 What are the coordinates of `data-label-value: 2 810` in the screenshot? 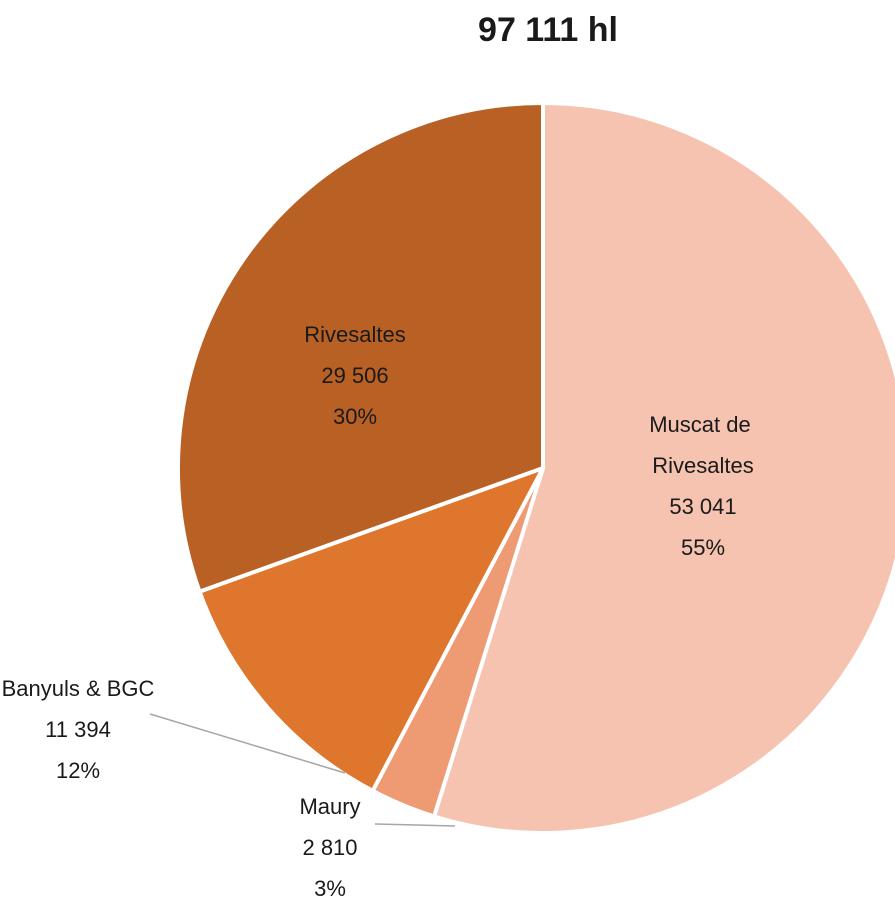 It's located at (329, 847).